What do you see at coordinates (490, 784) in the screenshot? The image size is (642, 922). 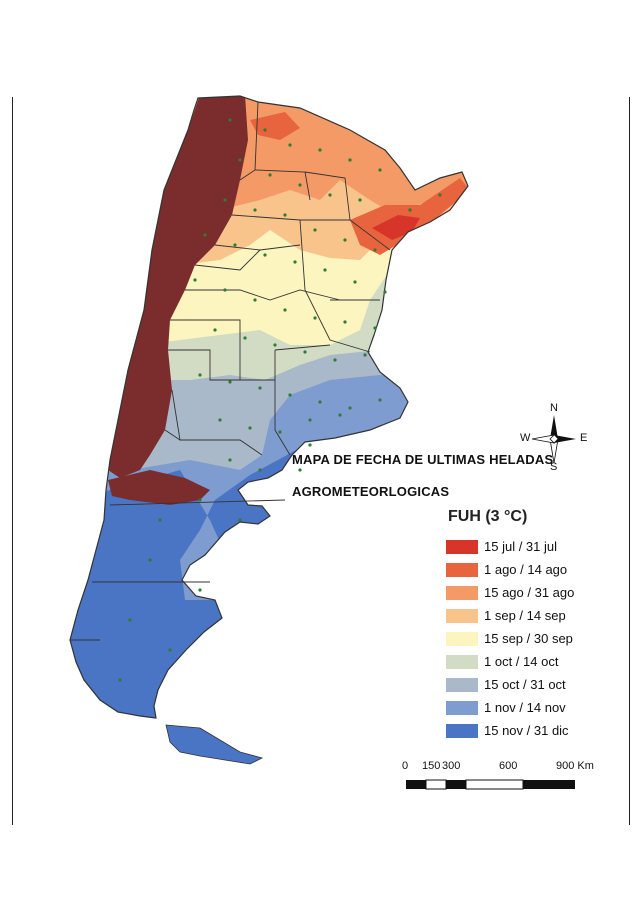 I see `scale-bar-graphic` at bounding box center [490, 784].